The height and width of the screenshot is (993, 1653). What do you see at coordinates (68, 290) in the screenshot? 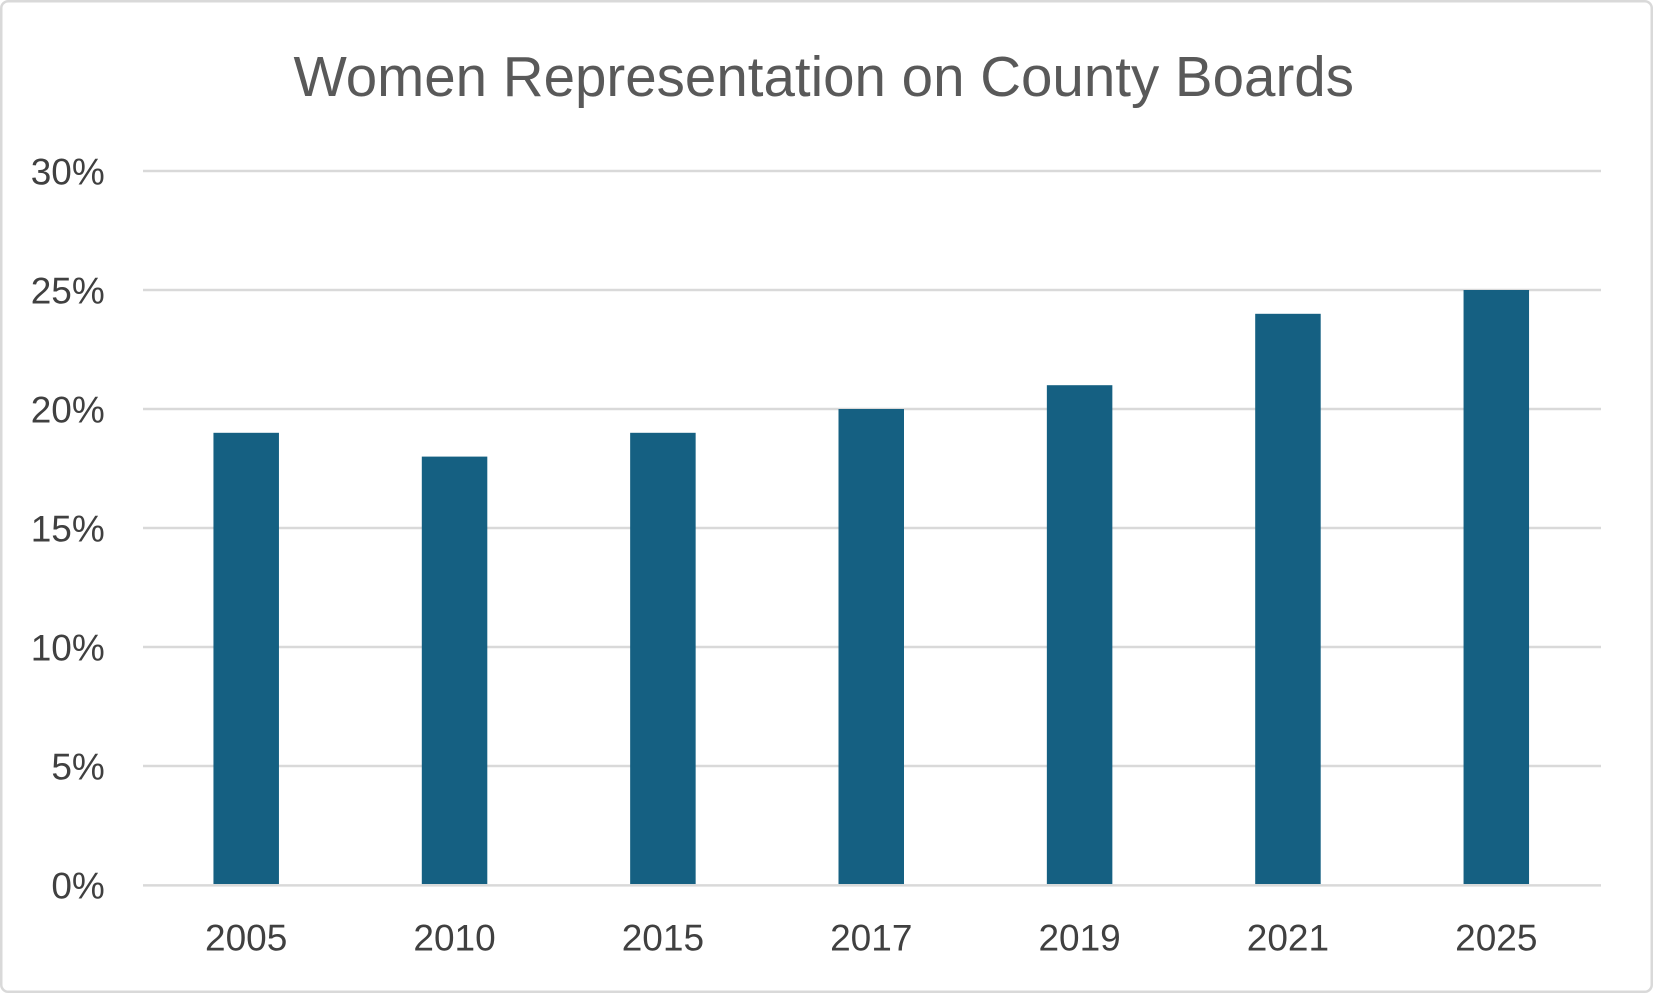
I see `svg-text: 25%` at bounding box center [68, 290].